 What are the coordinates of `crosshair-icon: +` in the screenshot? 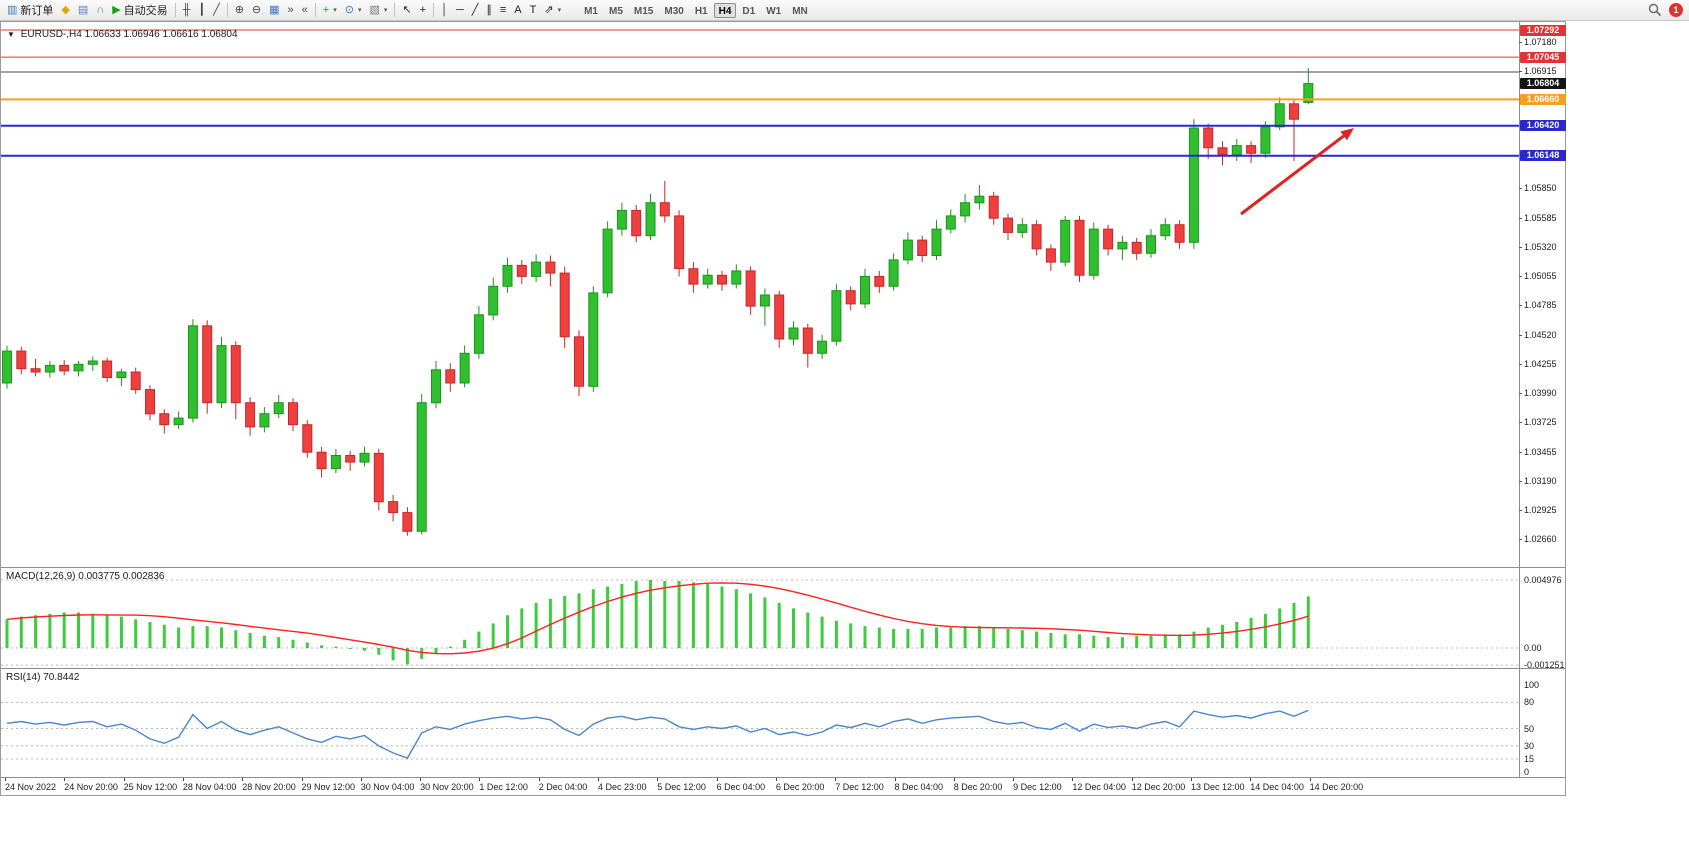 It's located at (423, 9).